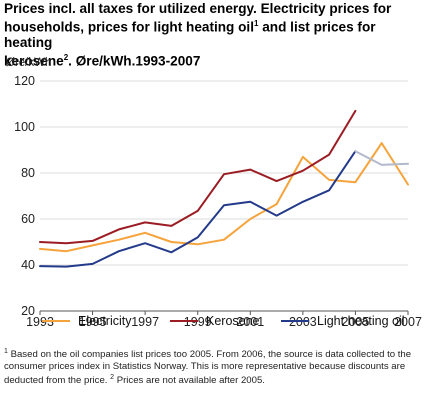  What do you see at coordinates (256, 23) in the screenshot?
I see `title-footnote-mark-1: 1` at bounding box center [256, 23].